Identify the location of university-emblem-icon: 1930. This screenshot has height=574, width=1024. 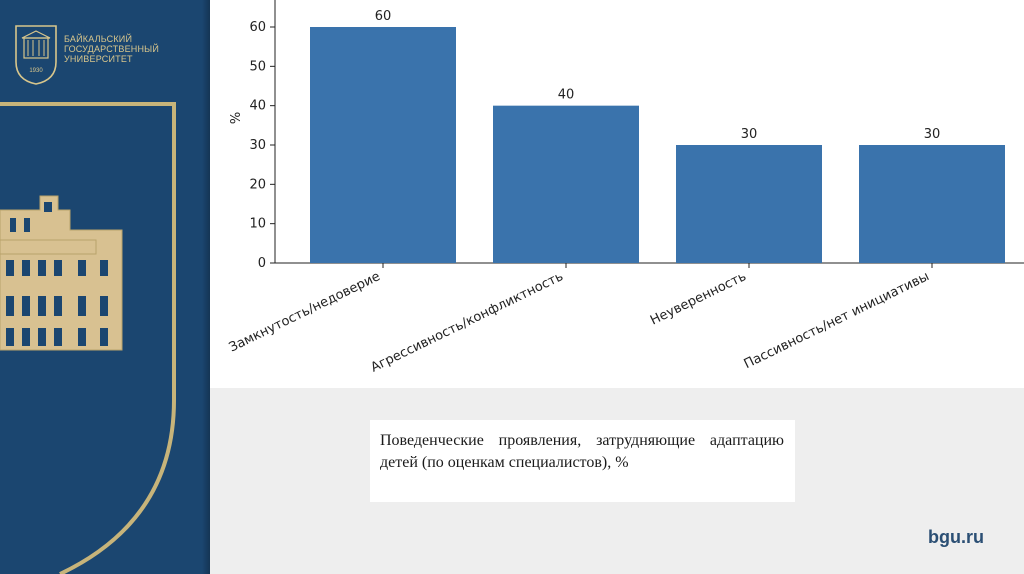
(36, 55).